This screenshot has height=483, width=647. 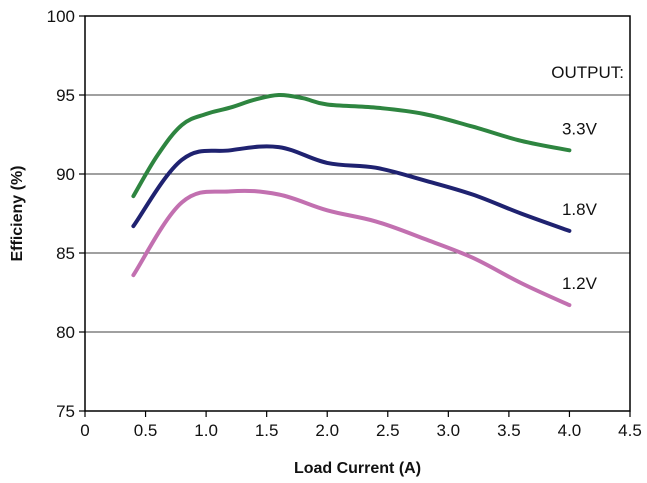 What do you see at coordinates (388, 430) in the screenshot?
I see `x-tick-label: 2.5` at bounding box center [388, 430].